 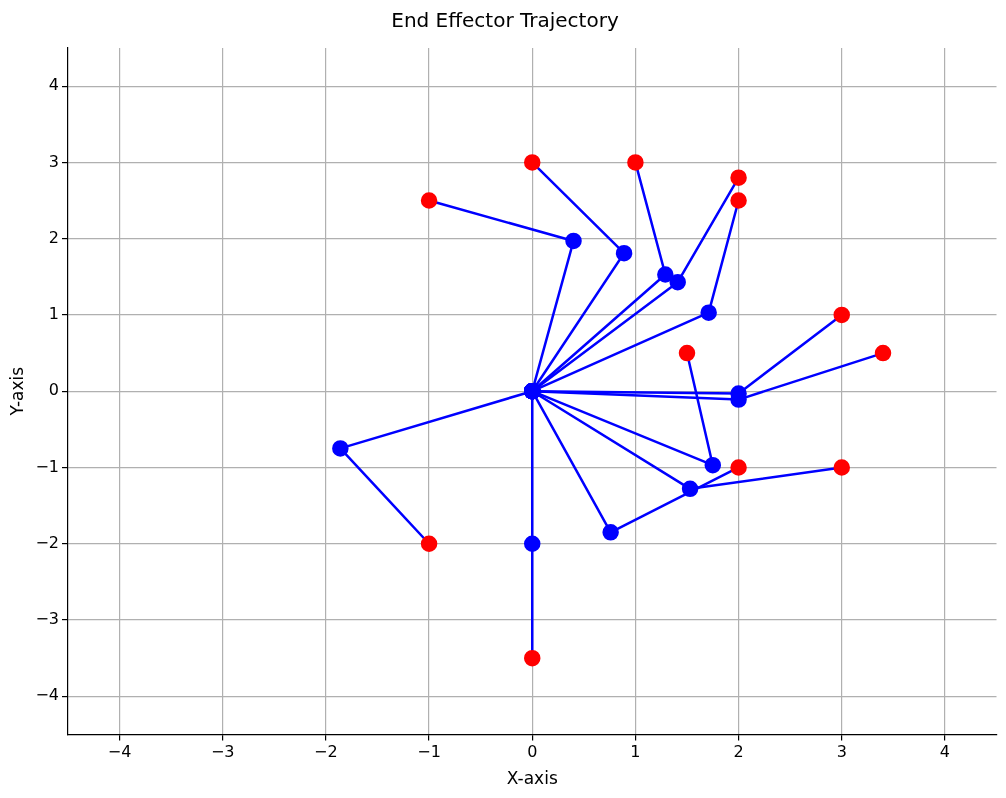 What do you see at coordinates (53, 161) in the screenshot?
I see `y-tick-label: 3` at bounding box center [53, 161].